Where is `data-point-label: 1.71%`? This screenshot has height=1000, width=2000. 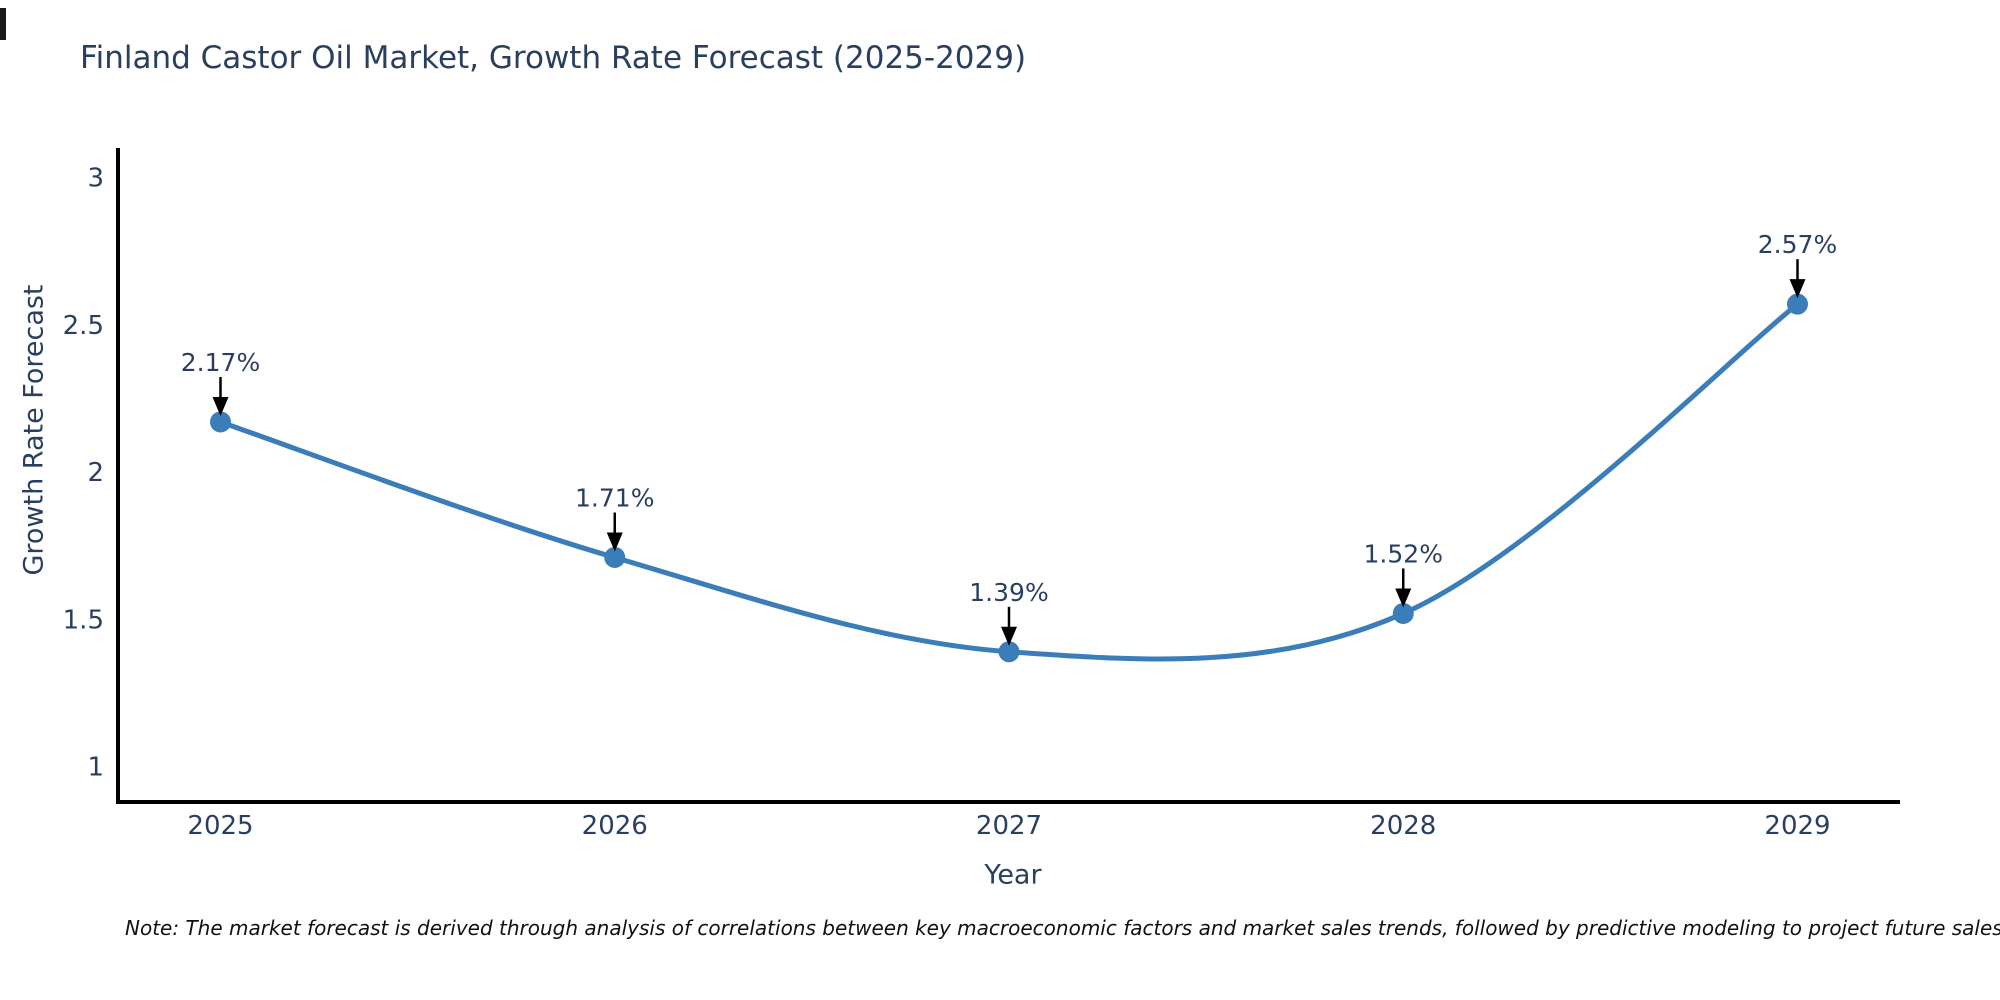
data-point-label: 1.71% is located at coordinates (614, 497).